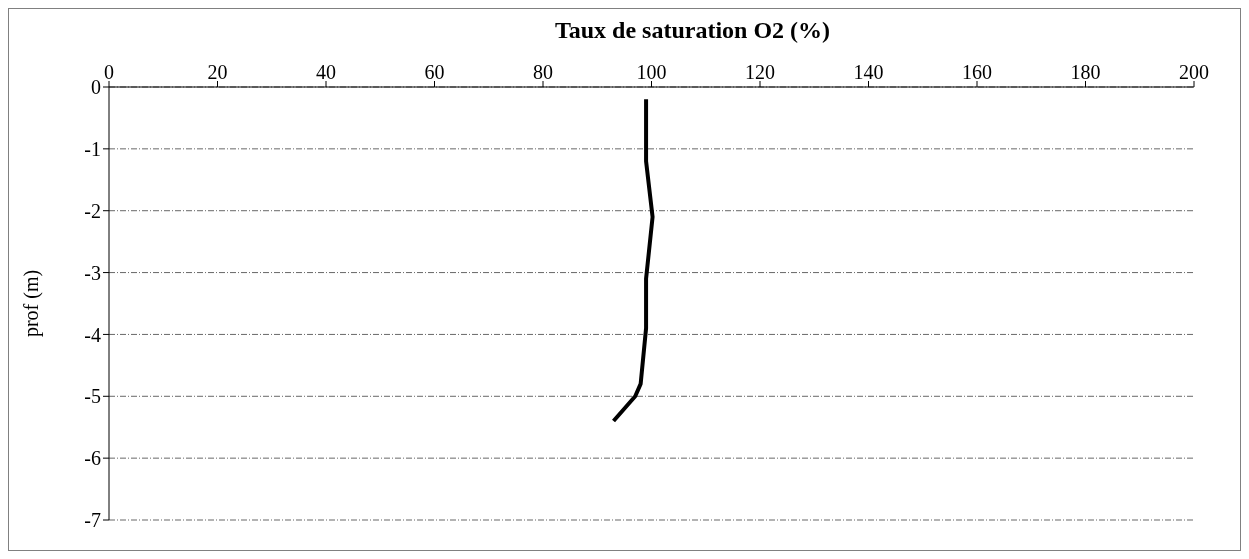  I want to click on y-tick-label: -7, so click(92, 520).